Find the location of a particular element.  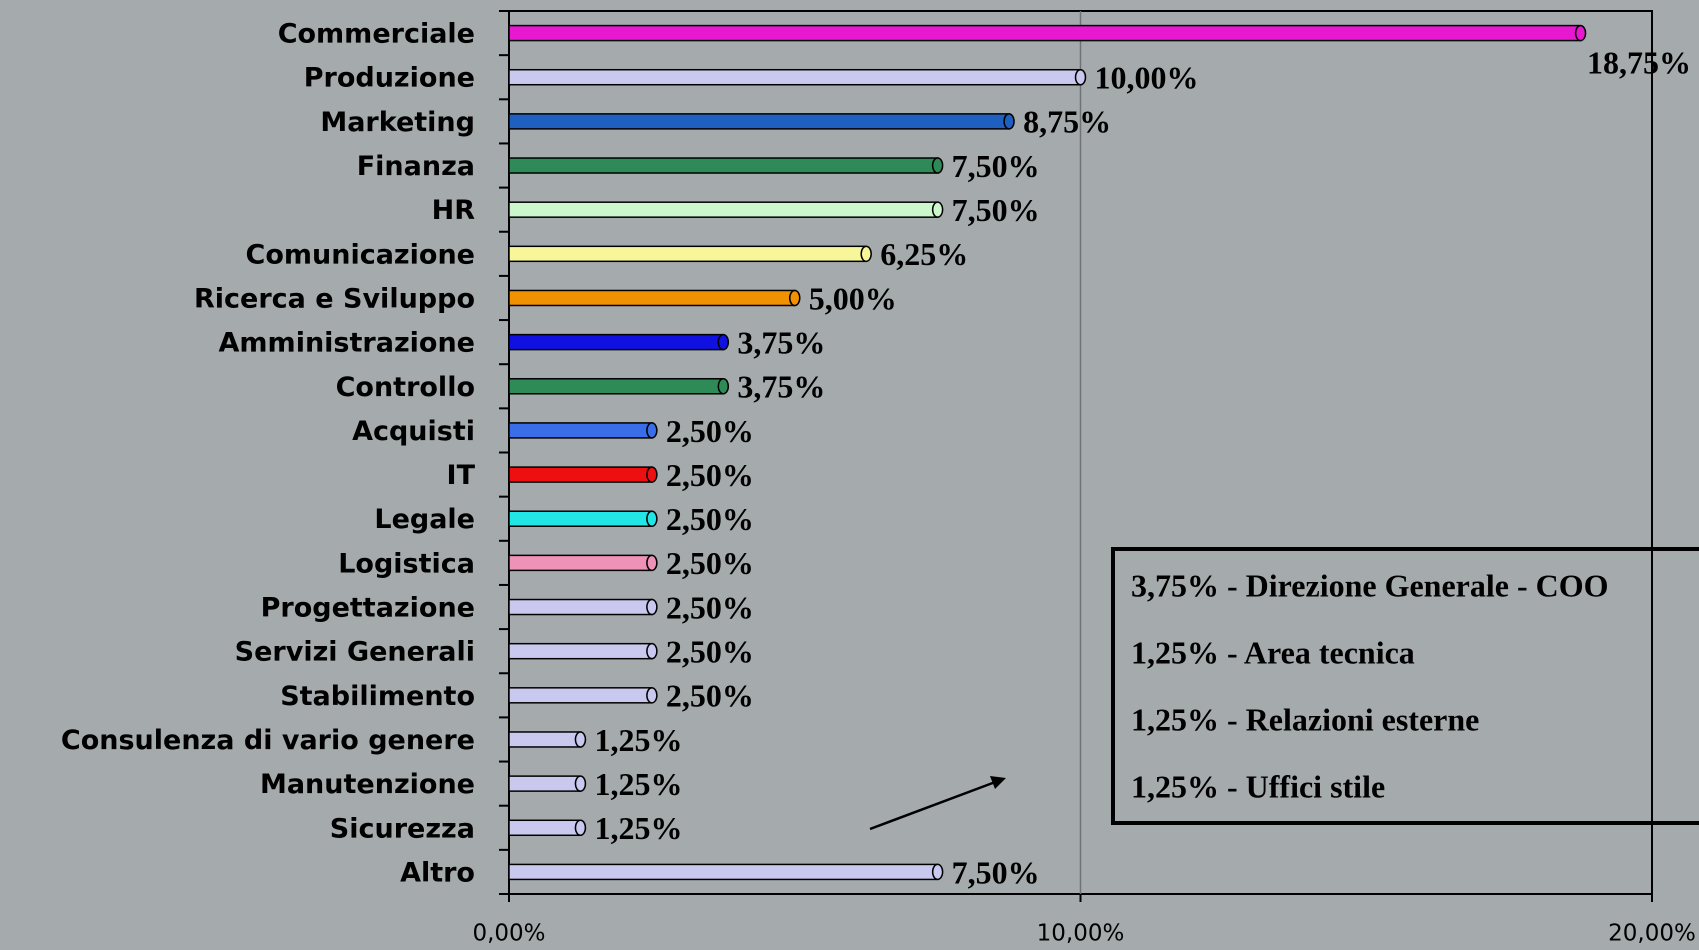

y-tick-label: Produzione is located at coordinates (389, 78).